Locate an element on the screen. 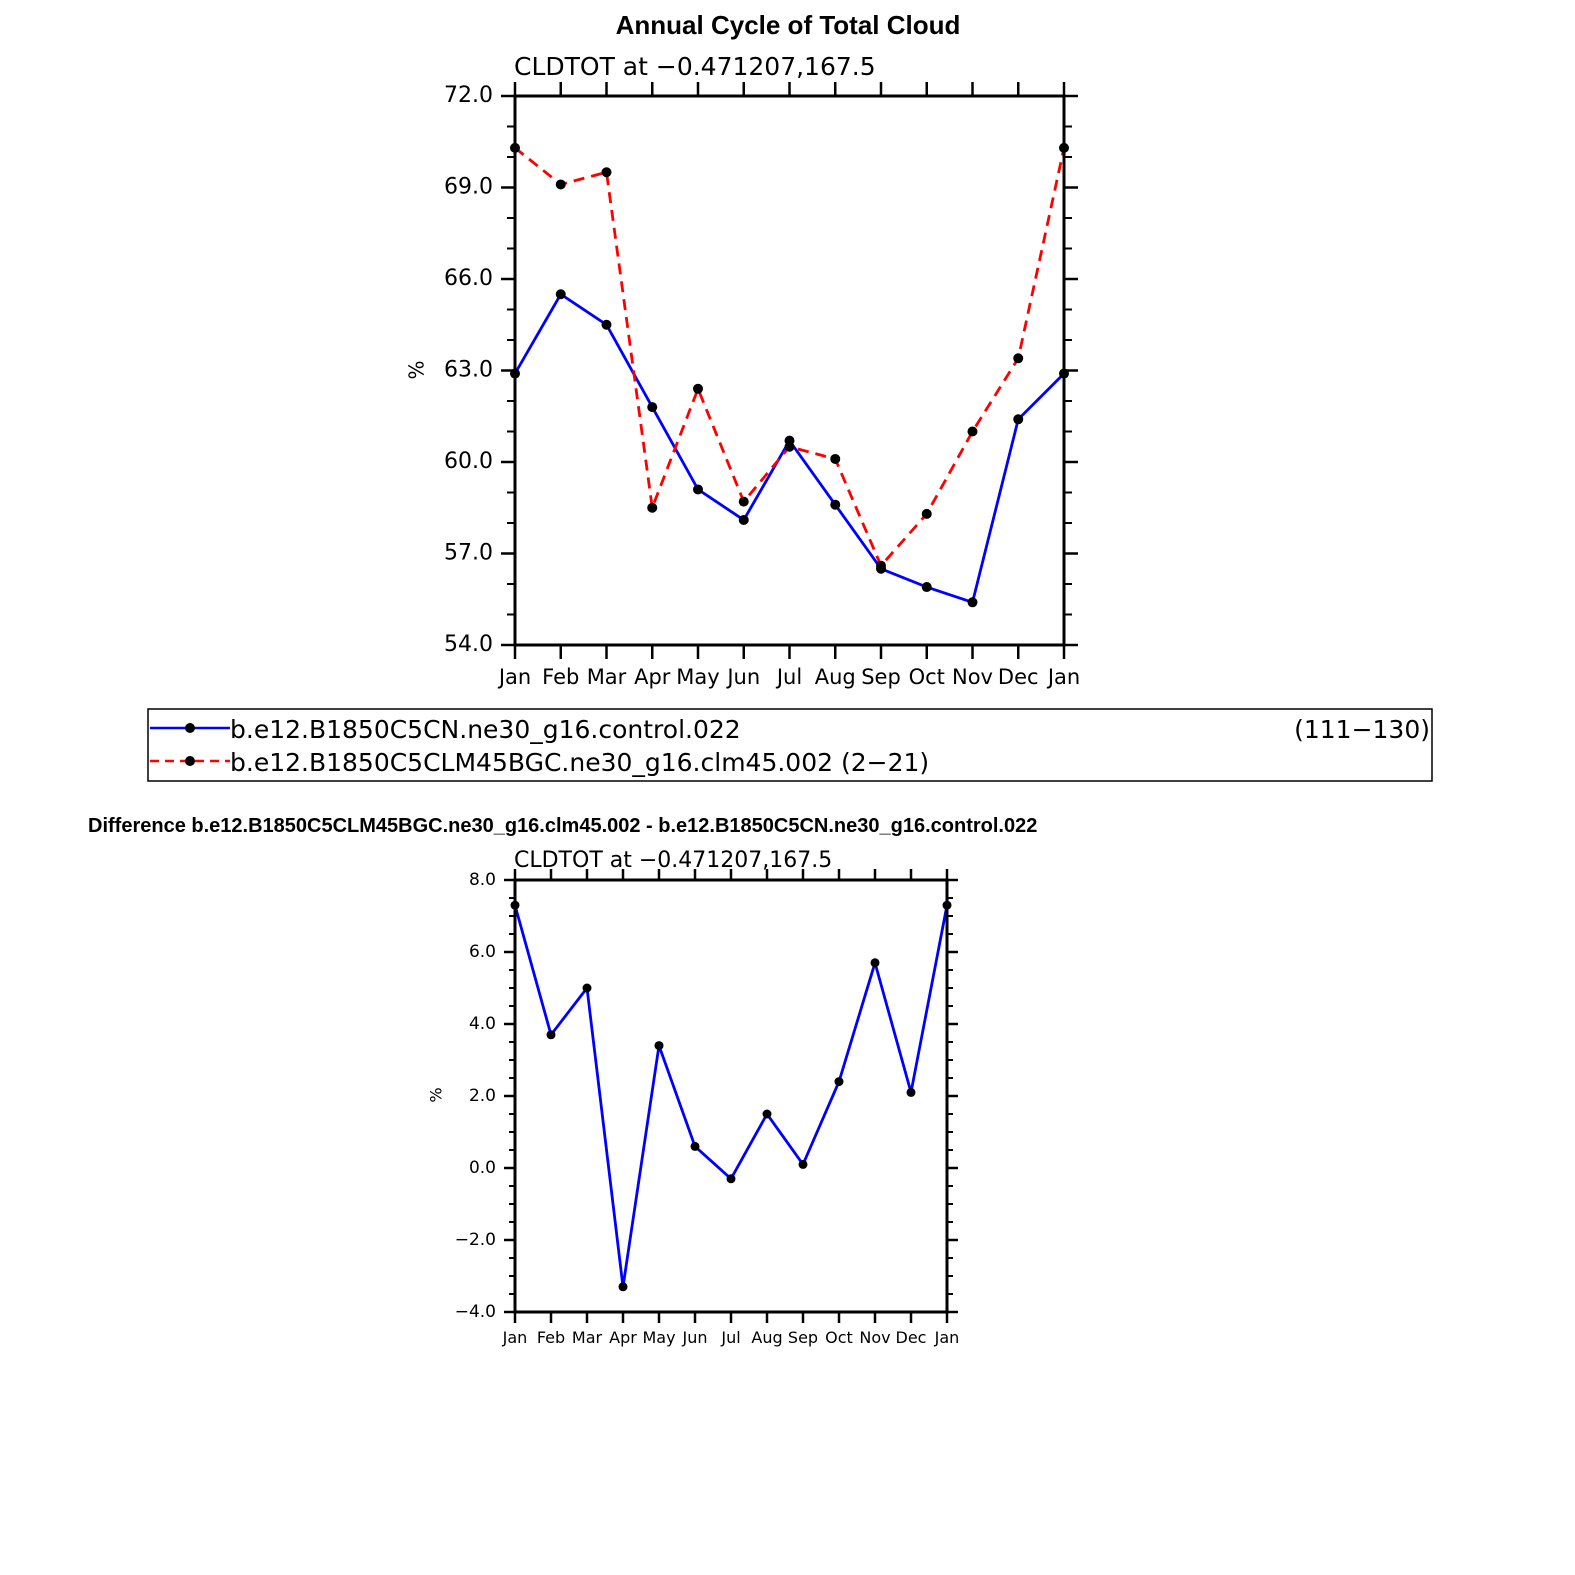 Image resolution: width=1575 pixels, height=1575 pixels. y-tick-label: 63.0 is located at coordinates (468, 370).